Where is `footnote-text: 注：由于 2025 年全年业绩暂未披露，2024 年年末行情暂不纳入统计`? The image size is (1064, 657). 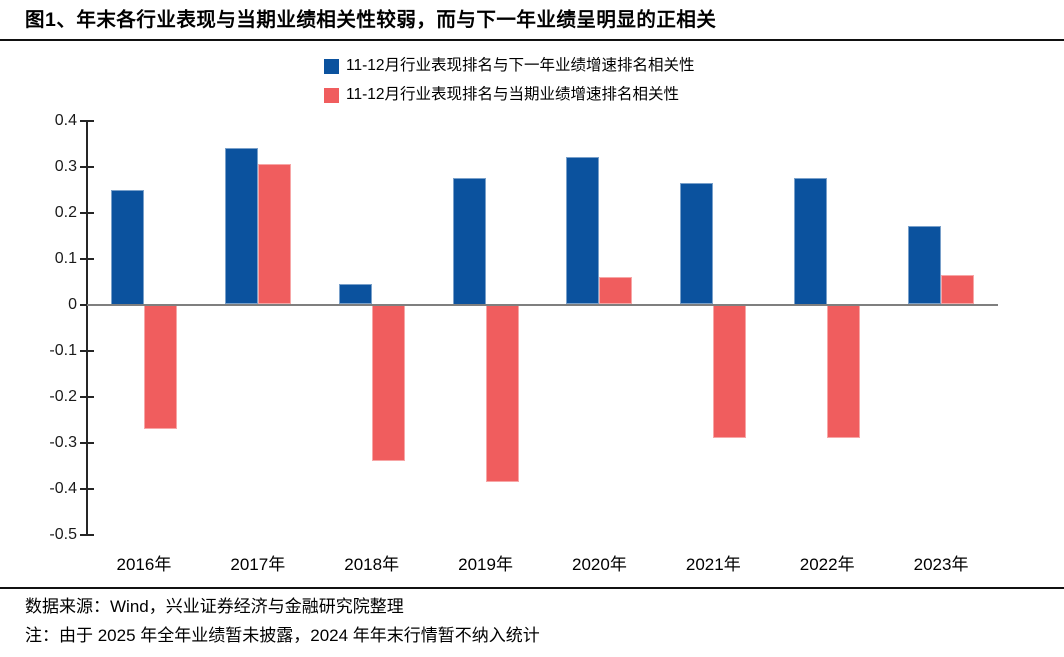 footnote-text: 注：由于 2025 年全年业绩暂未披露，2024 年年末行情暂不纳入统计 is located at coordinates (282, 635).